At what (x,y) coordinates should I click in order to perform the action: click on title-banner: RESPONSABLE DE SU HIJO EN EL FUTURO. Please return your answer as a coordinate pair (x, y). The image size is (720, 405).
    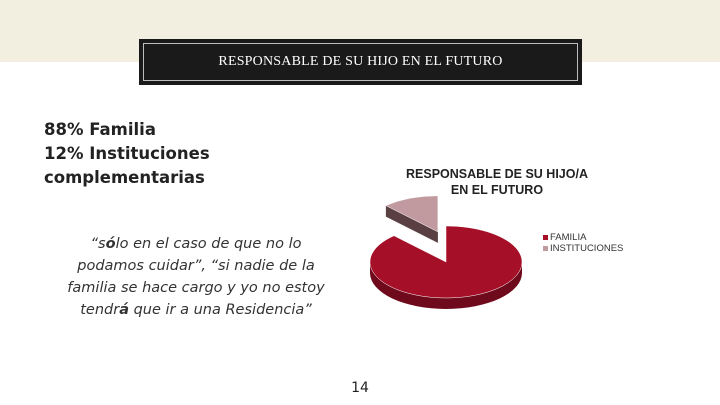
    Looking at the image, I should click on (360, 62).